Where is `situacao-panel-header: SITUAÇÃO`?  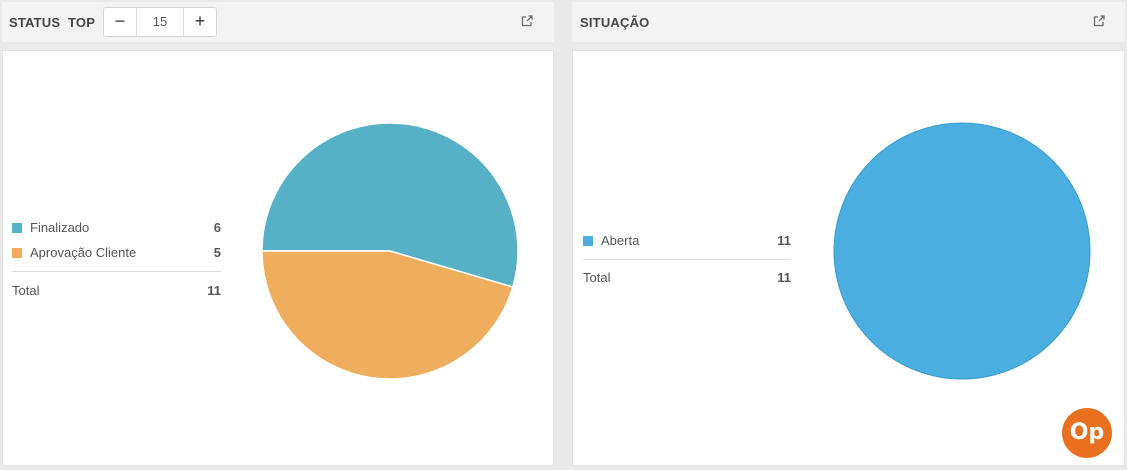 situacao-panel-header: SITUAÇÃO is located at coordinates (848, 22).